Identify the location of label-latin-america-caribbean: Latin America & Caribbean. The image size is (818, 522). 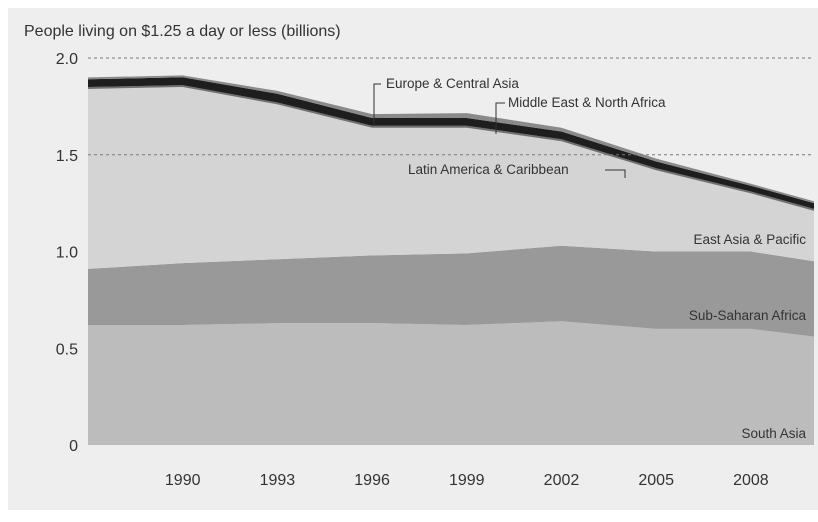
(488, 169).